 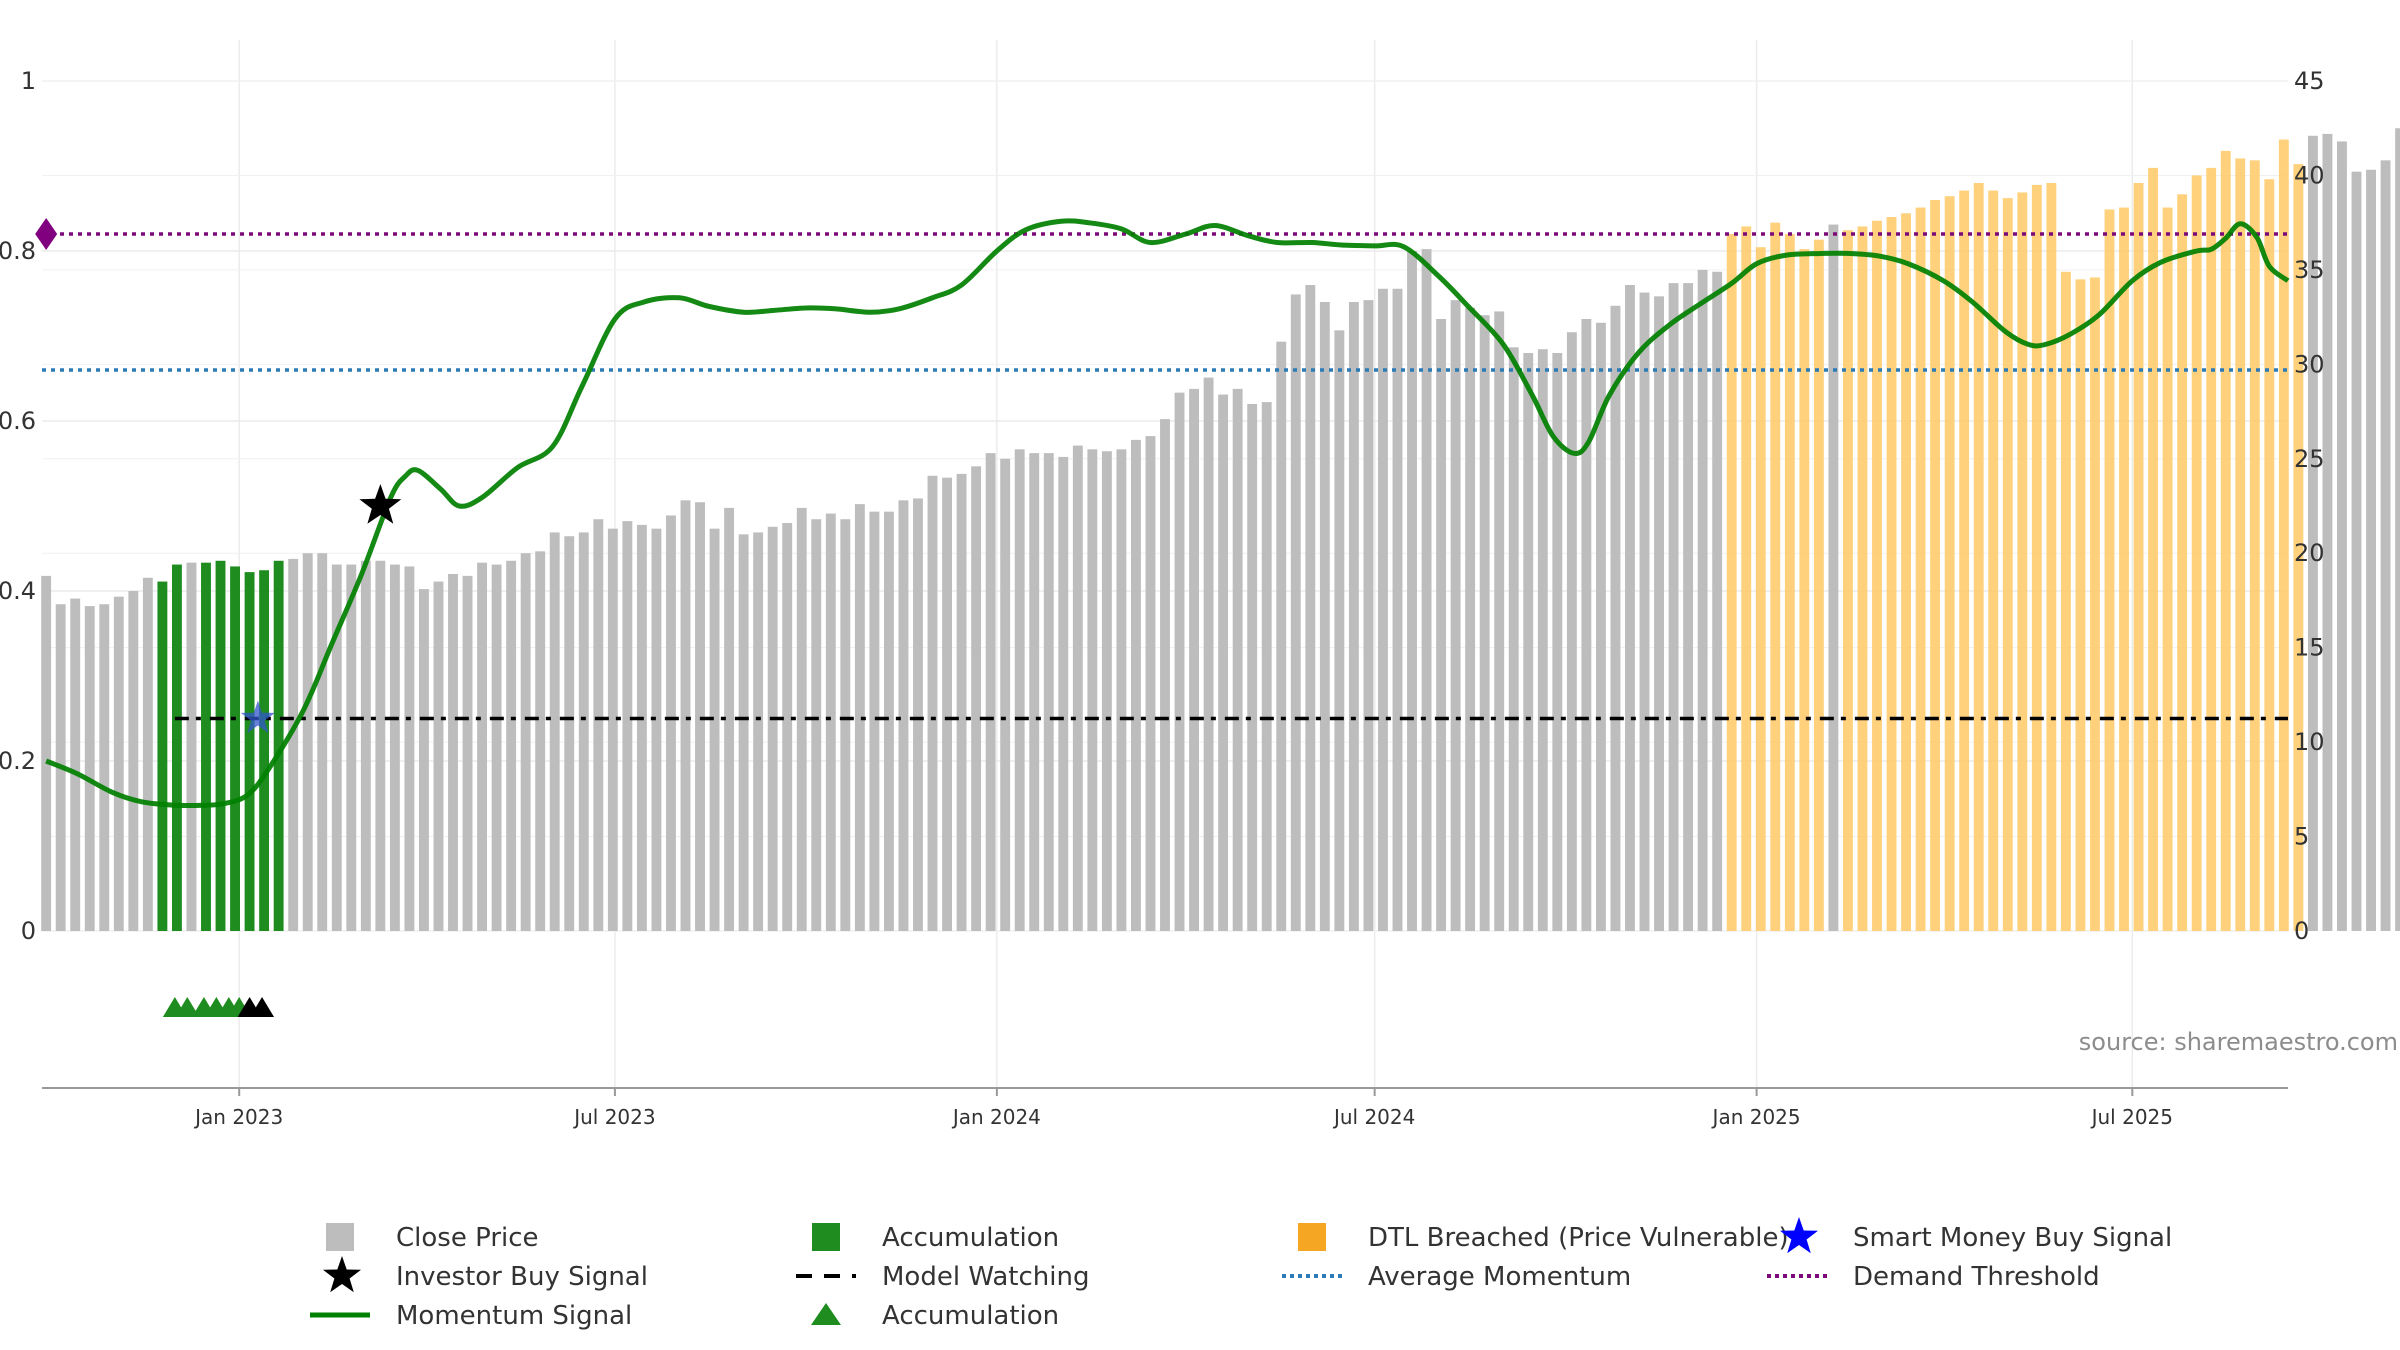 What do you see at coordinates (238, 1117) in the screenshot?
I see `x-tick-label: Jan 2023` at bounding box center [238, 1117].